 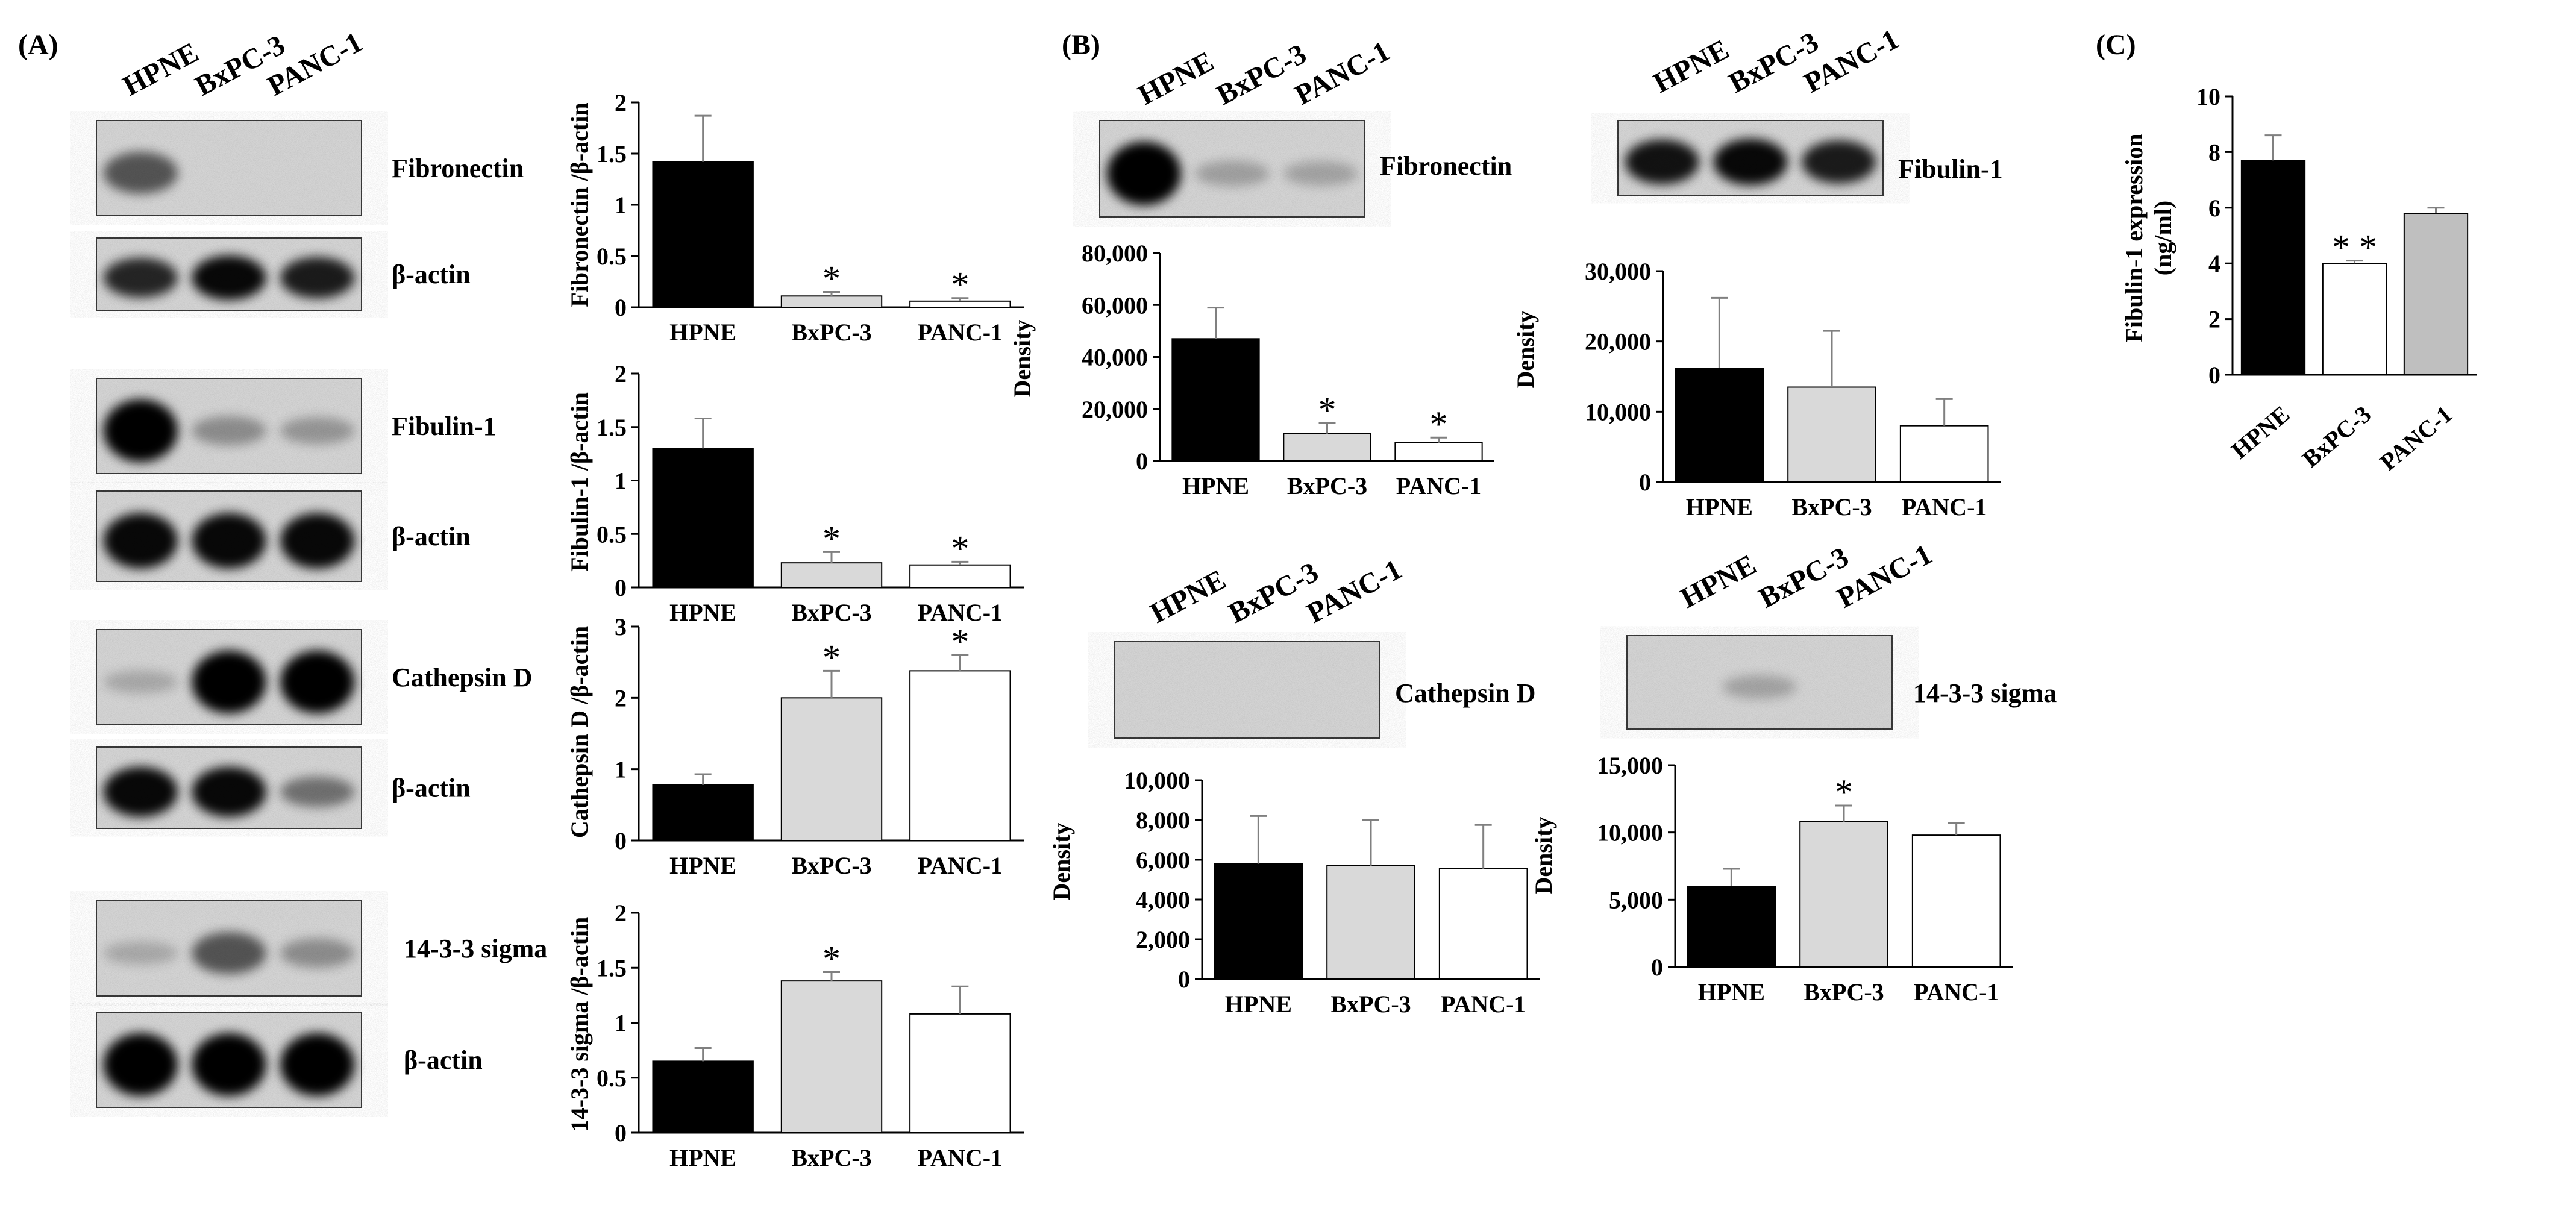 What do you see at coordinates (444, 426) in the screenshot?
I see `blot-a-2-label: Fibulin-1` at bounding box center [444, 426].